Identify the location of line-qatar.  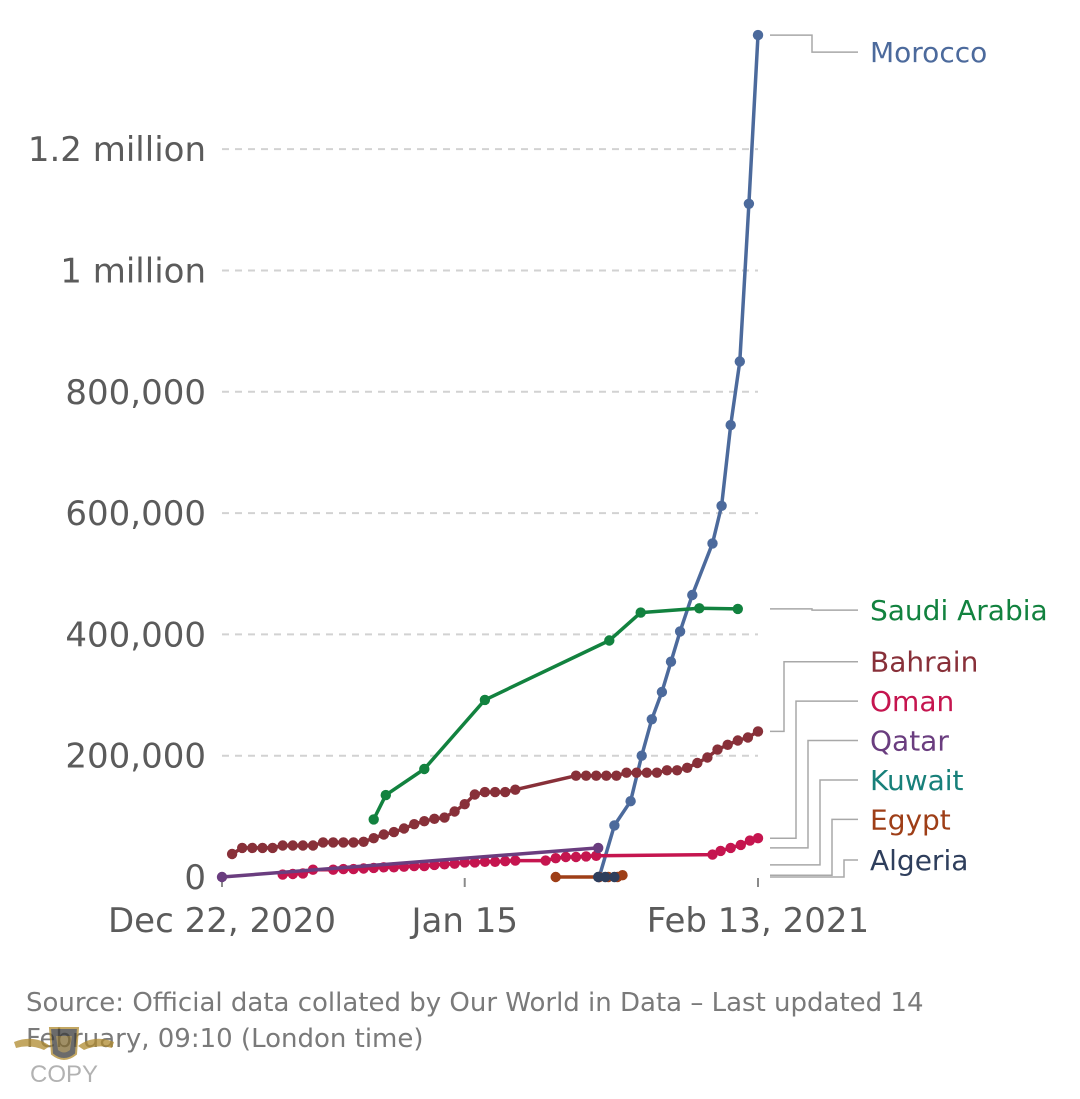
(410, 862).